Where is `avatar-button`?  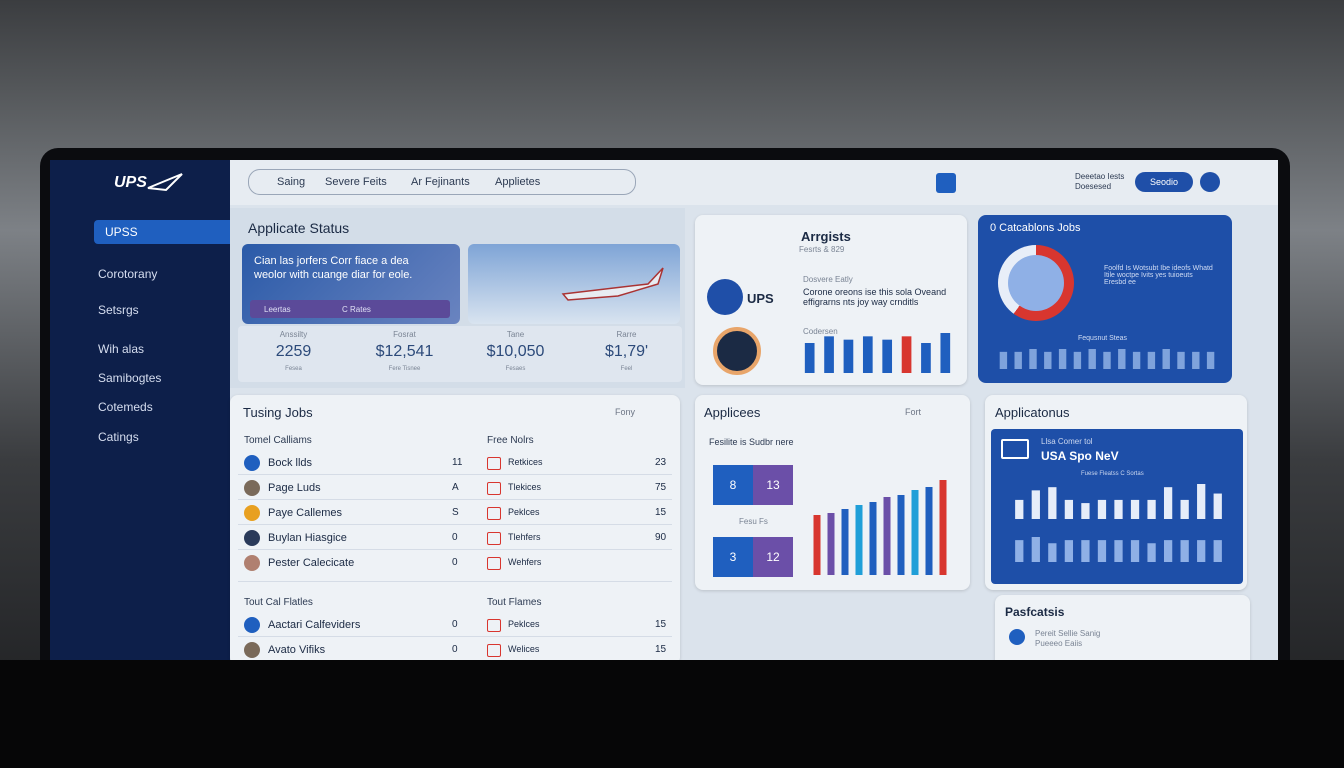
avatar-button is located at coordinates (1210, 182).